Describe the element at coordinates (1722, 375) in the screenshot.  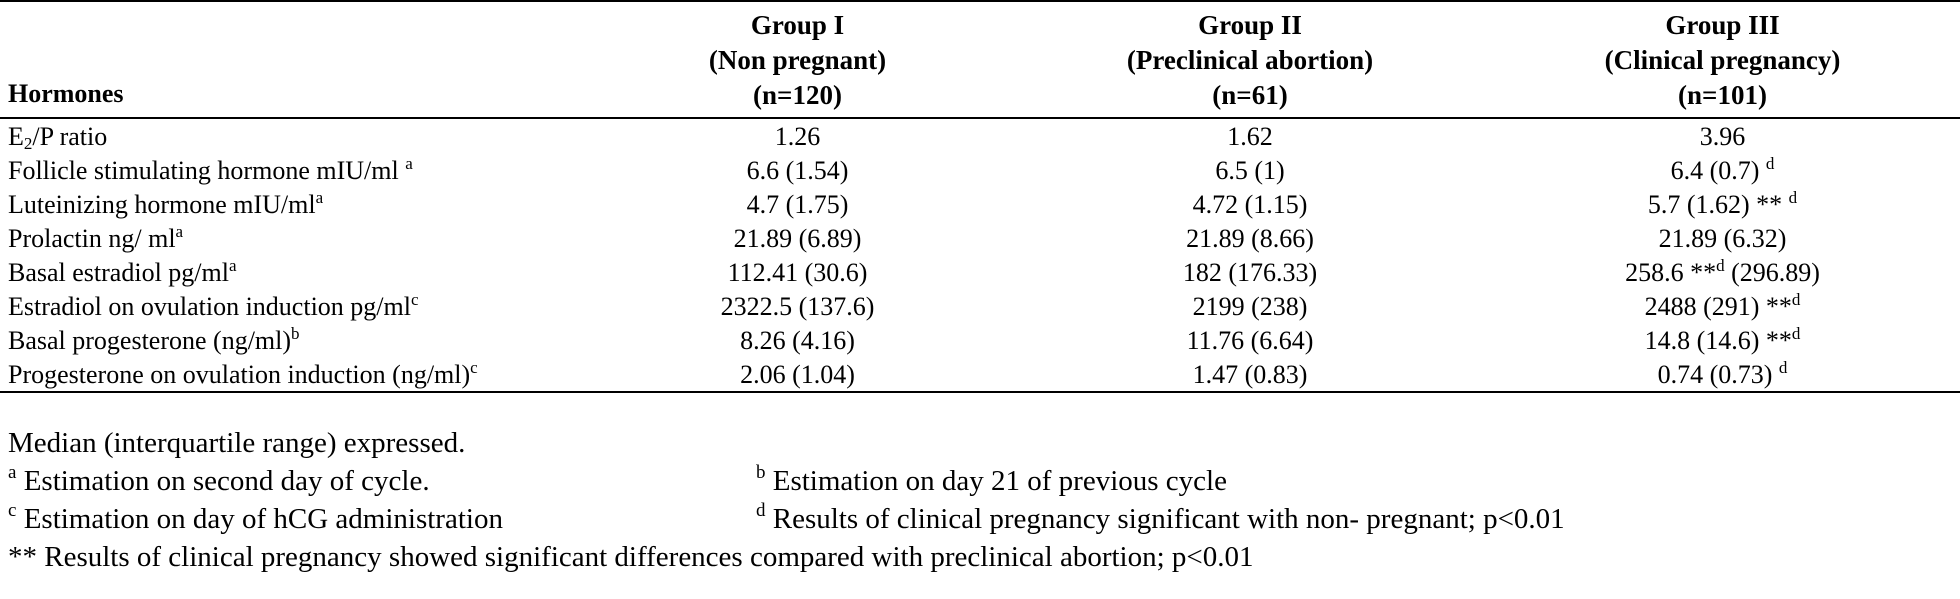
I see `group-3-value-cell: 0.74 (0.73) d` at that location.